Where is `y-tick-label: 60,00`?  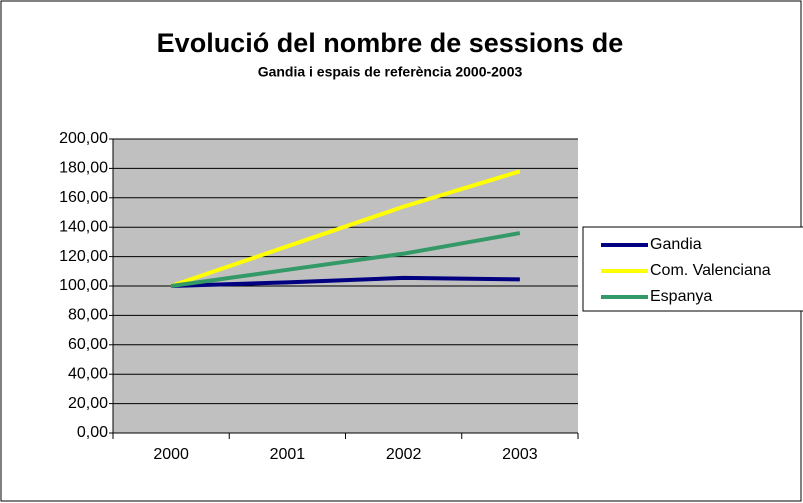 y-tick-label: 60,00 is located at coordinates (88, 344).